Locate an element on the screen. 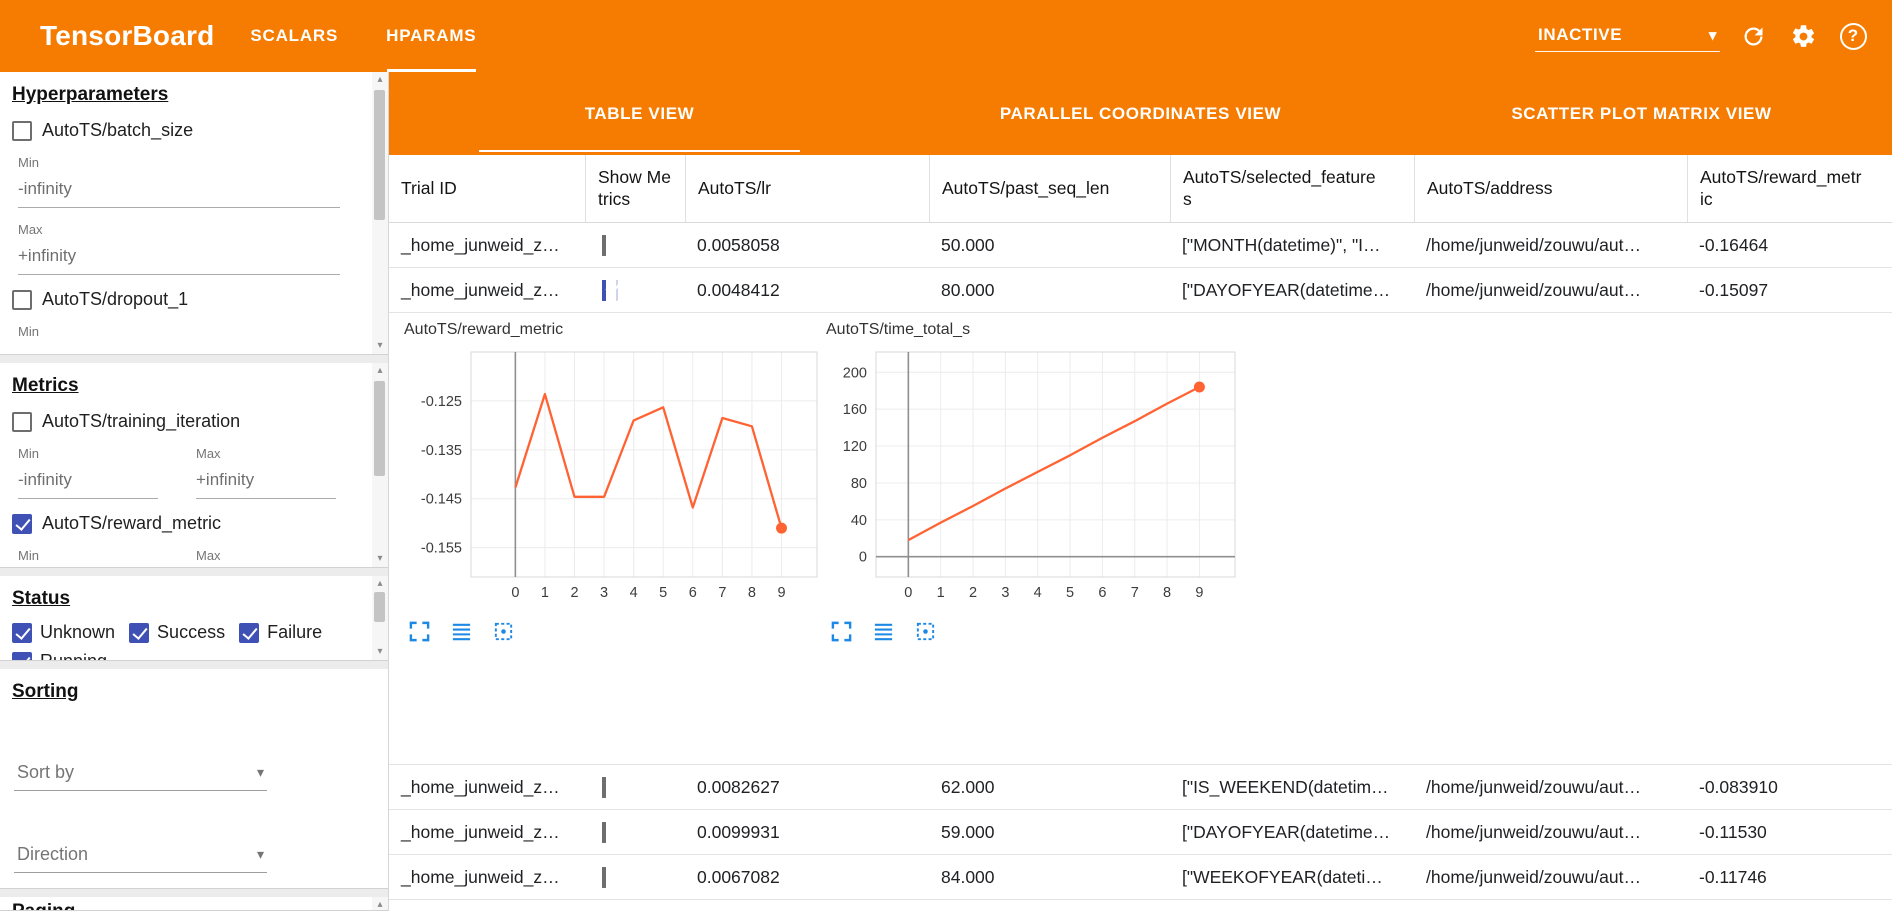 The image size is (1892, 911). status-running: Running is located at coordinates (59, 655).